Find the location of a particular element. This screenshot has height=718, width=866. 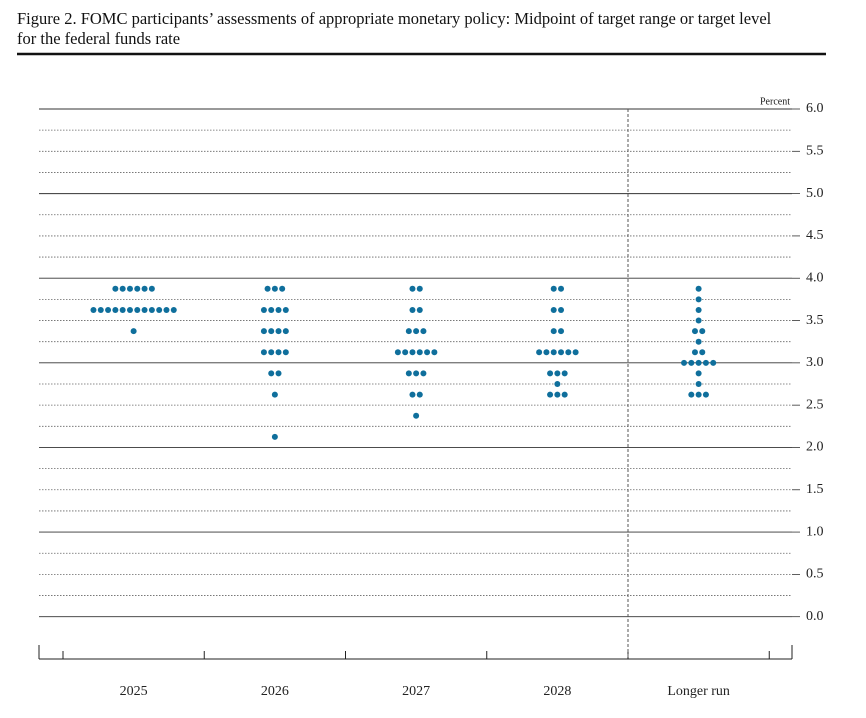

y-unit: Percent is located at coordinates (775, 101).